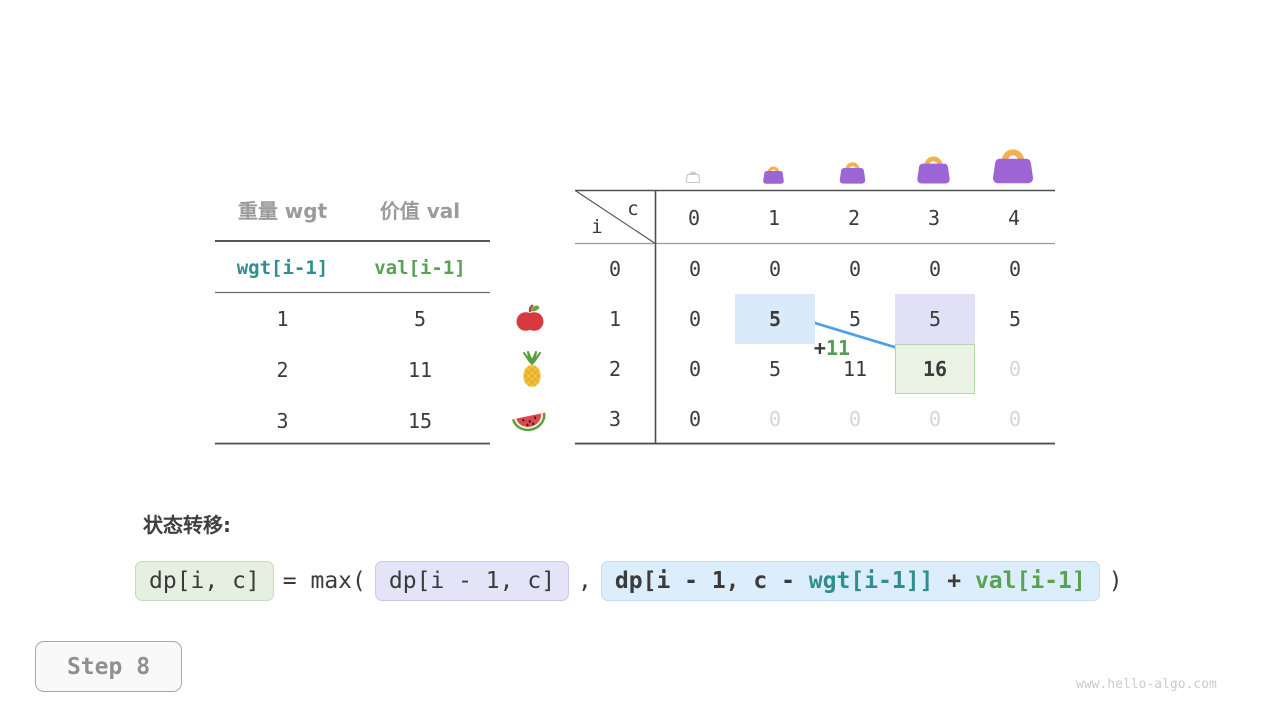  I want to click on dp-row-header: 0, so click(615, 269).